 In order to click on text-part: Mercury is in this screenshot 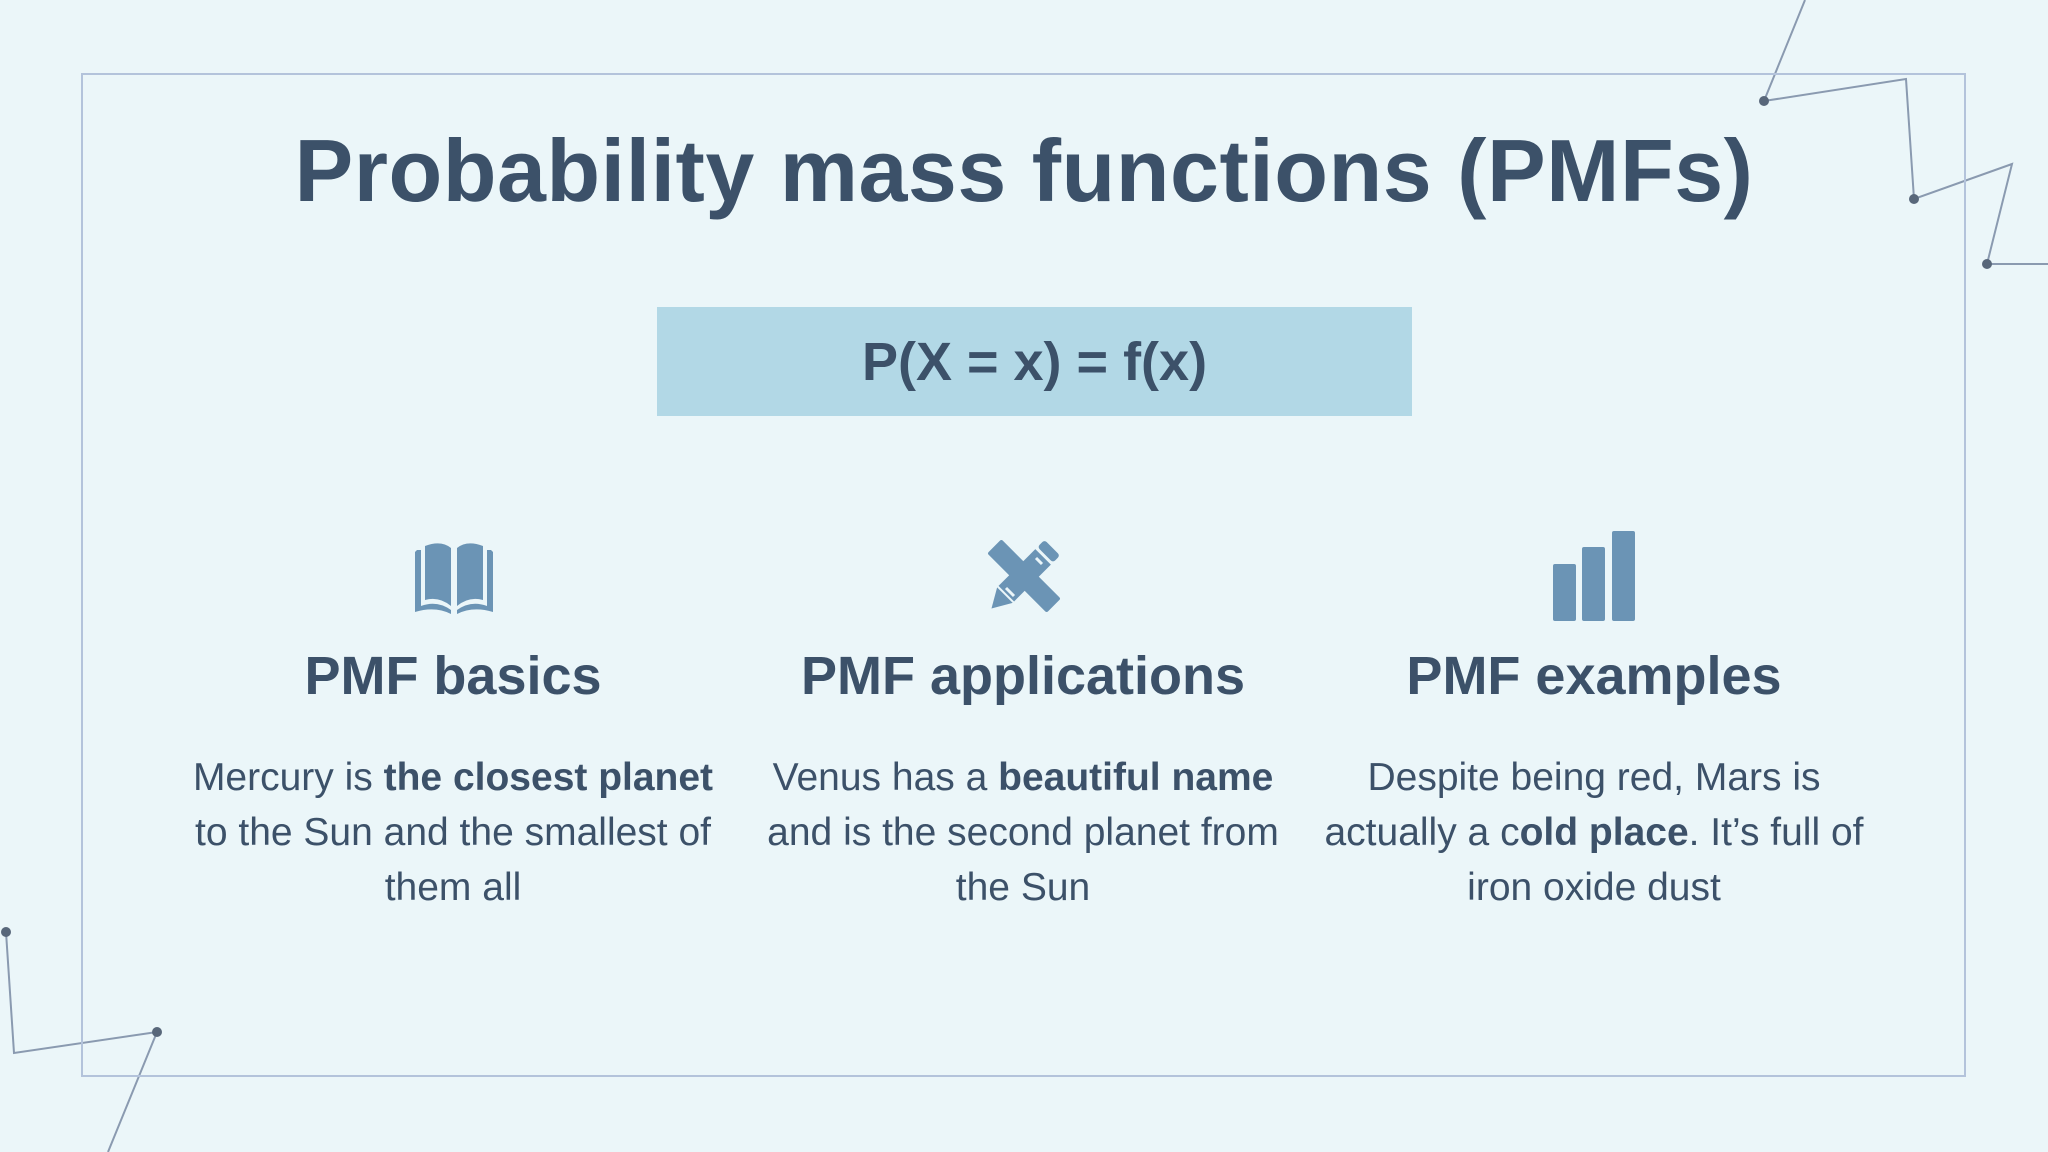, I will do `click(288, 777)`.